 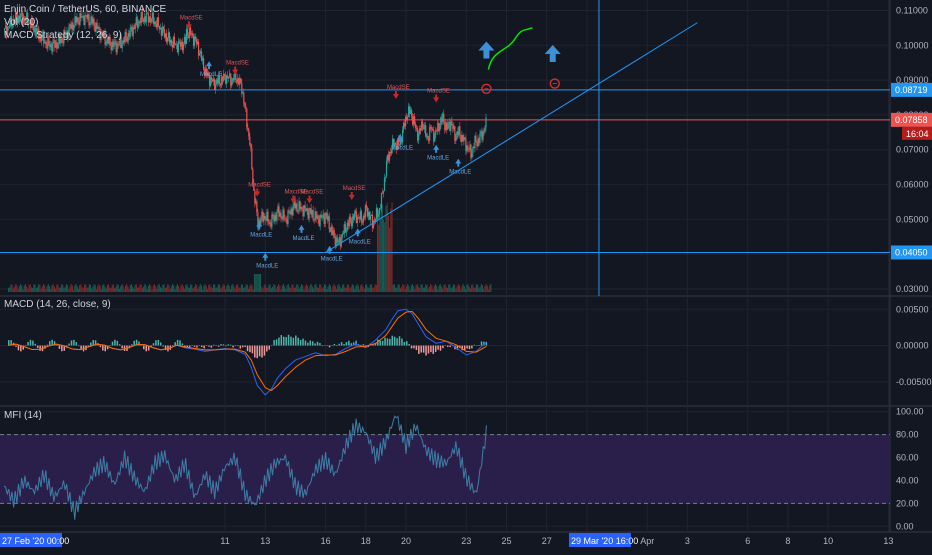 I want to click on strategy-legend: MACD Strategy (12, 26, 9), so click(x=63, y=35).